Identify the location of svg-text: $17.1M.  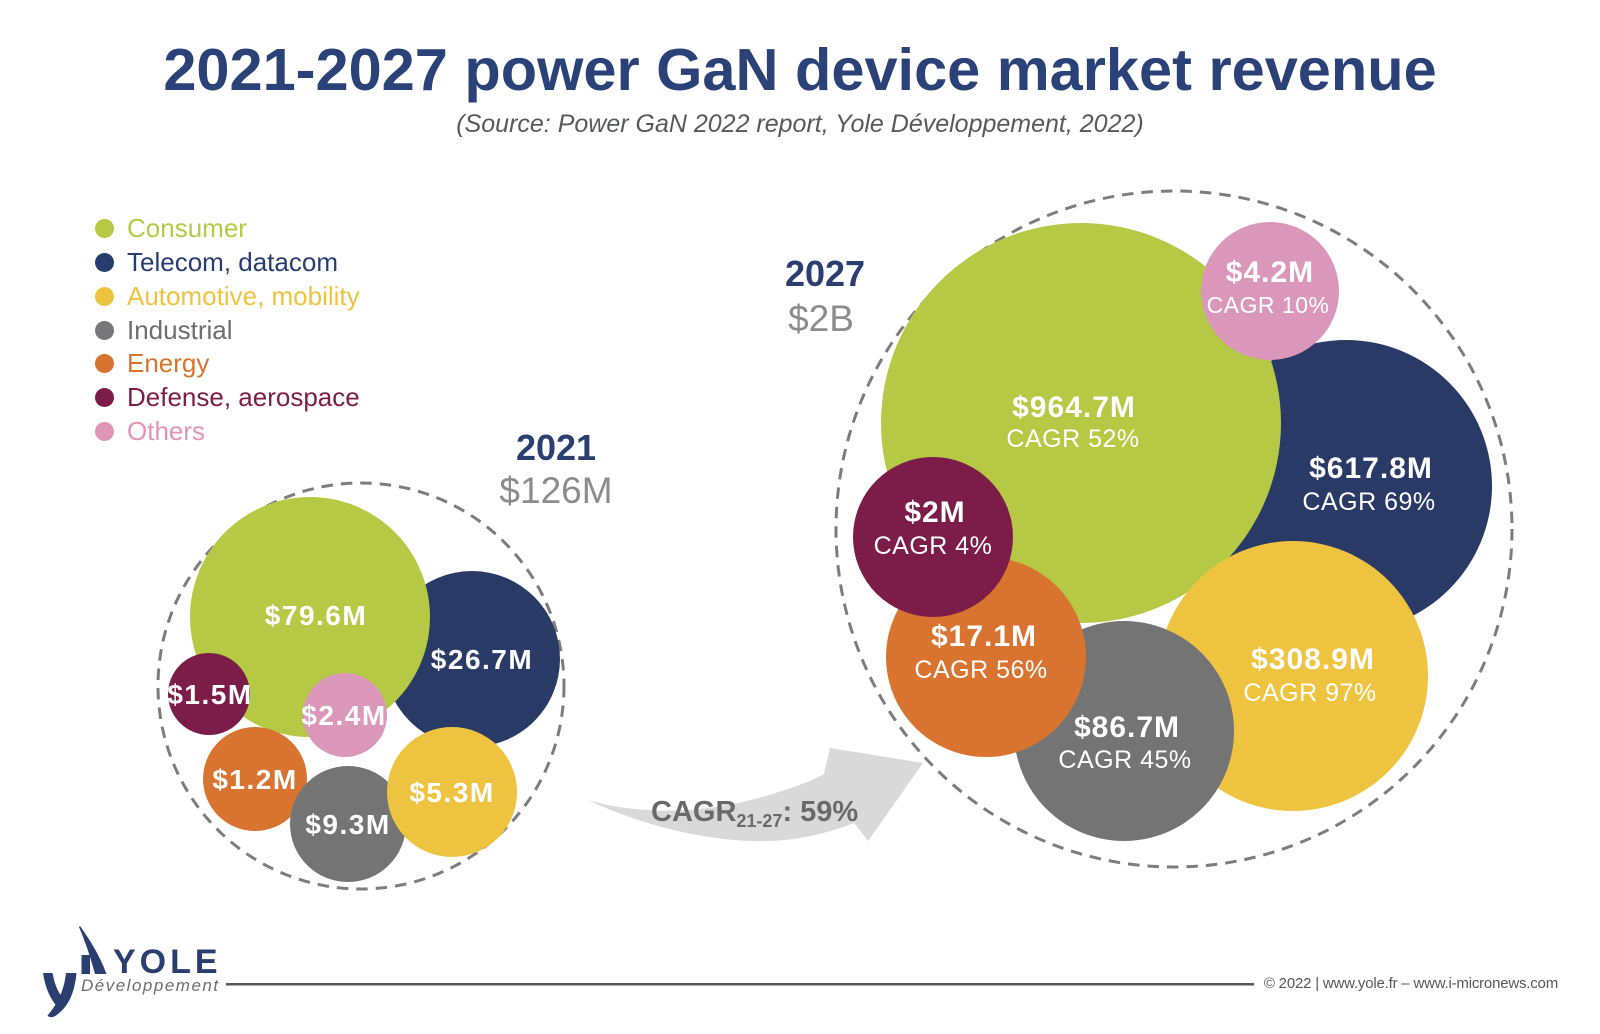
(984, 636).